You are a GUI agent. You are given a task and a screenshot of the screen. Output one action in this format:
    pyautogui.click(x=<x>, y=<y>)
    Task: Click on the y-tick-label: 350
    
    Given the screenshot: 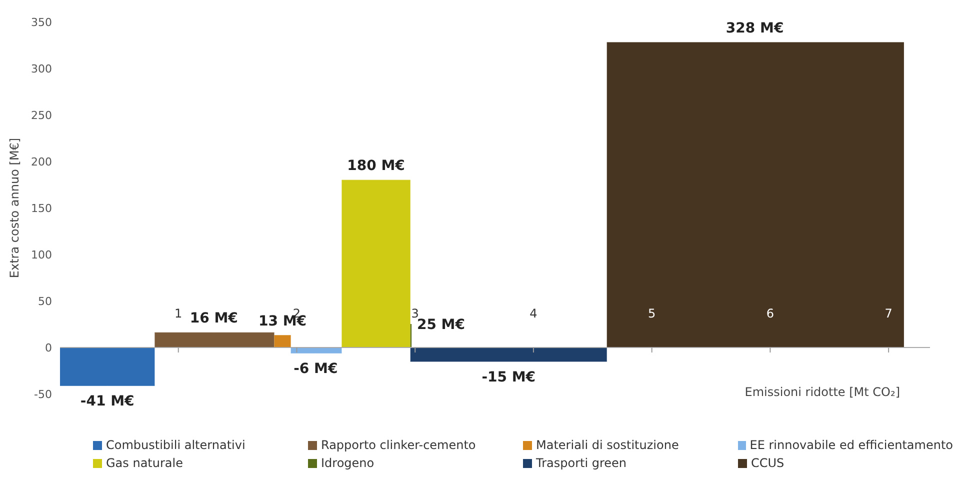 What is the action you would take?
    pyautogui.click(x=41, y=22)
    